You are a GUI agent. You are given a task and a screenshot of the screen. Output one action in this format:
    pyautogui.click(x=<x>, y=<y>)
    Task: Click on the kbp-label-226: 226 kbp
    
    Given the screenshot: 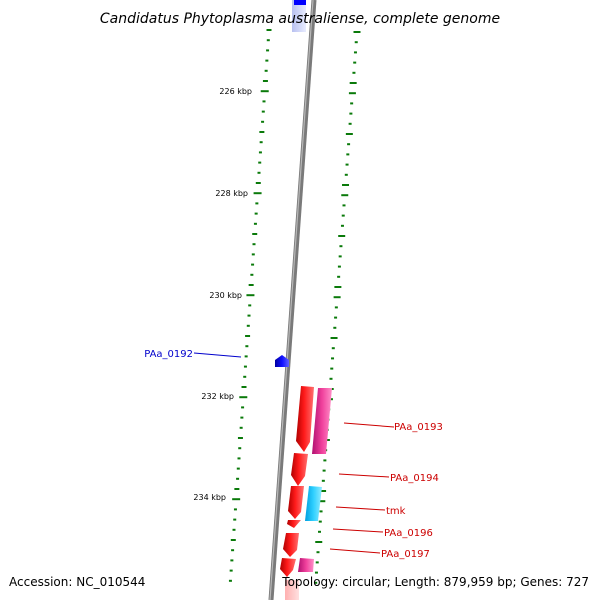 What is the action you would take?
    pyautogui.click(x=235, y=91)
    